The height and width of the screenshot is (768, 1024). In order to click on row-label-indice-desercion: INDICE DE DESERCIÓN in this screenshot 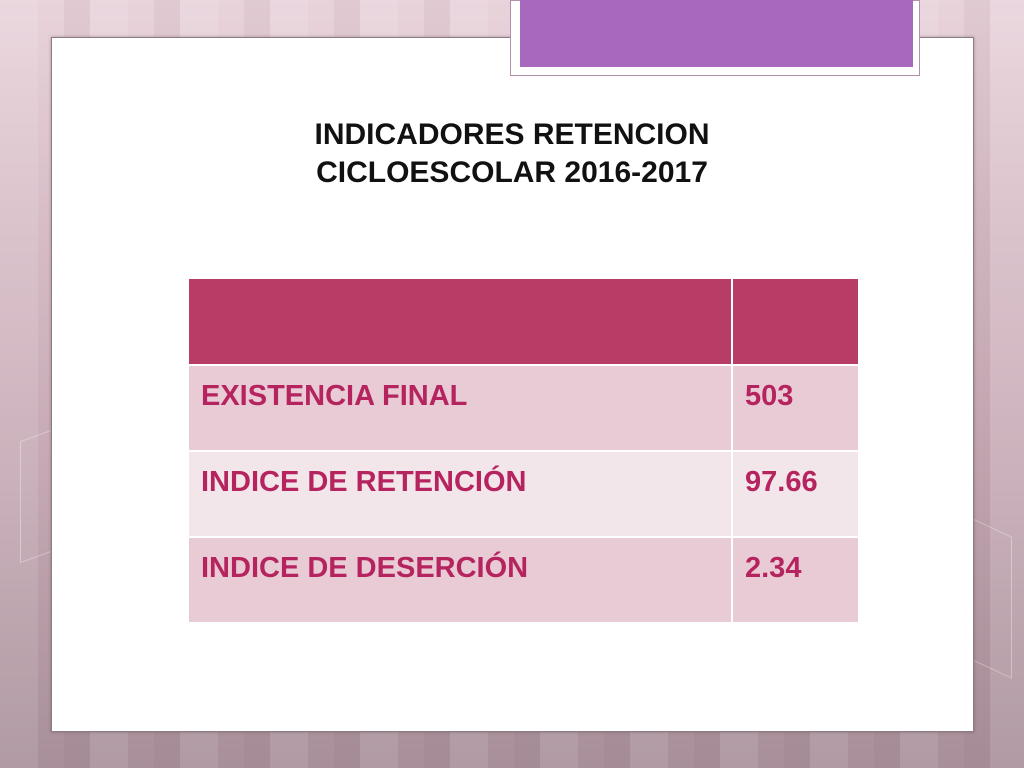, I will do `click(461, 580)`.